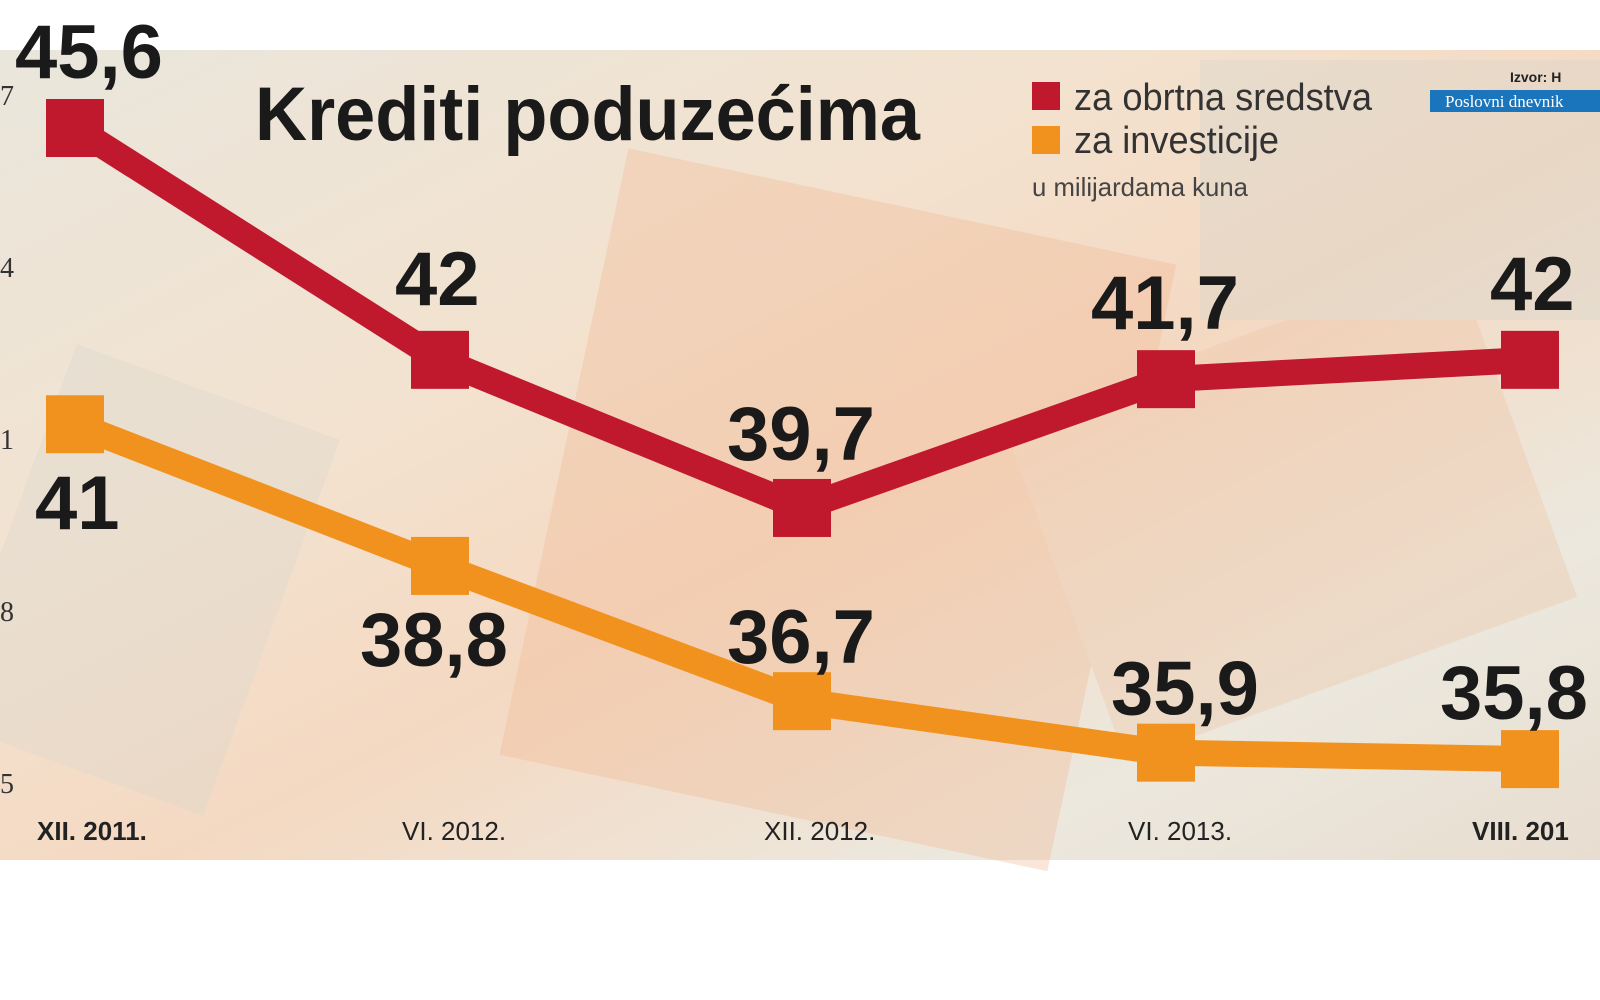 Image resolution: width=1600 pixels, height=1000 pixels. What do you see at coordinates (1520, 831) in the screenshot?
I see `x-tick-label: VIII. 201` at bounding box center [1520, 831].